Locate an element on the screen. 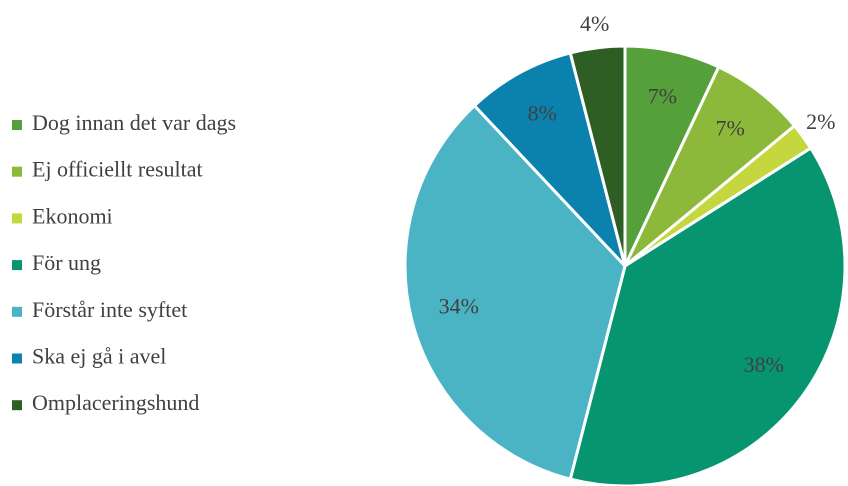 This screenshot has width=848, height=486. data-label: 38% is located at coordinates (764, 364).